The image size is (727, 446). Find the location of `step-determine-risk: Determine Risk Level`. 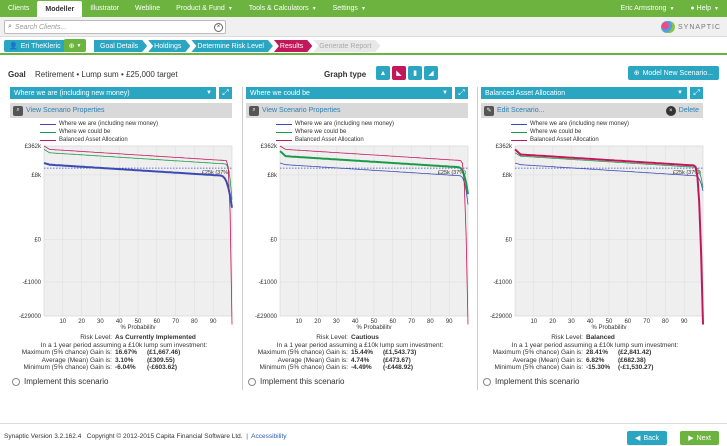

step-determine-risk: Determine Risk Level is located at coordinates (232, 46).